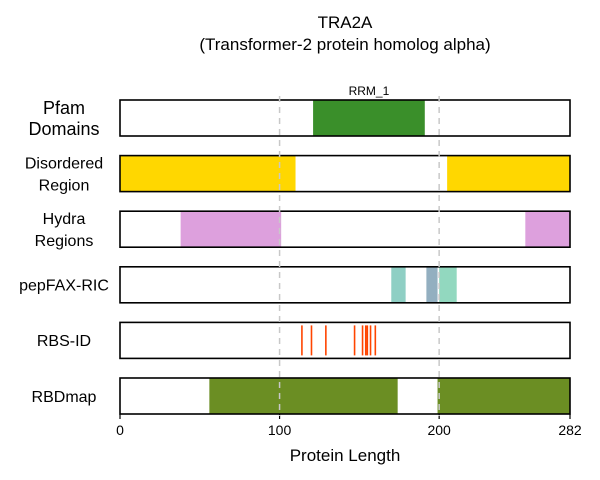  Describe the element at coordinates (120, 430) in the screenshot. I see `x-tick-label-0: 0` at that location.